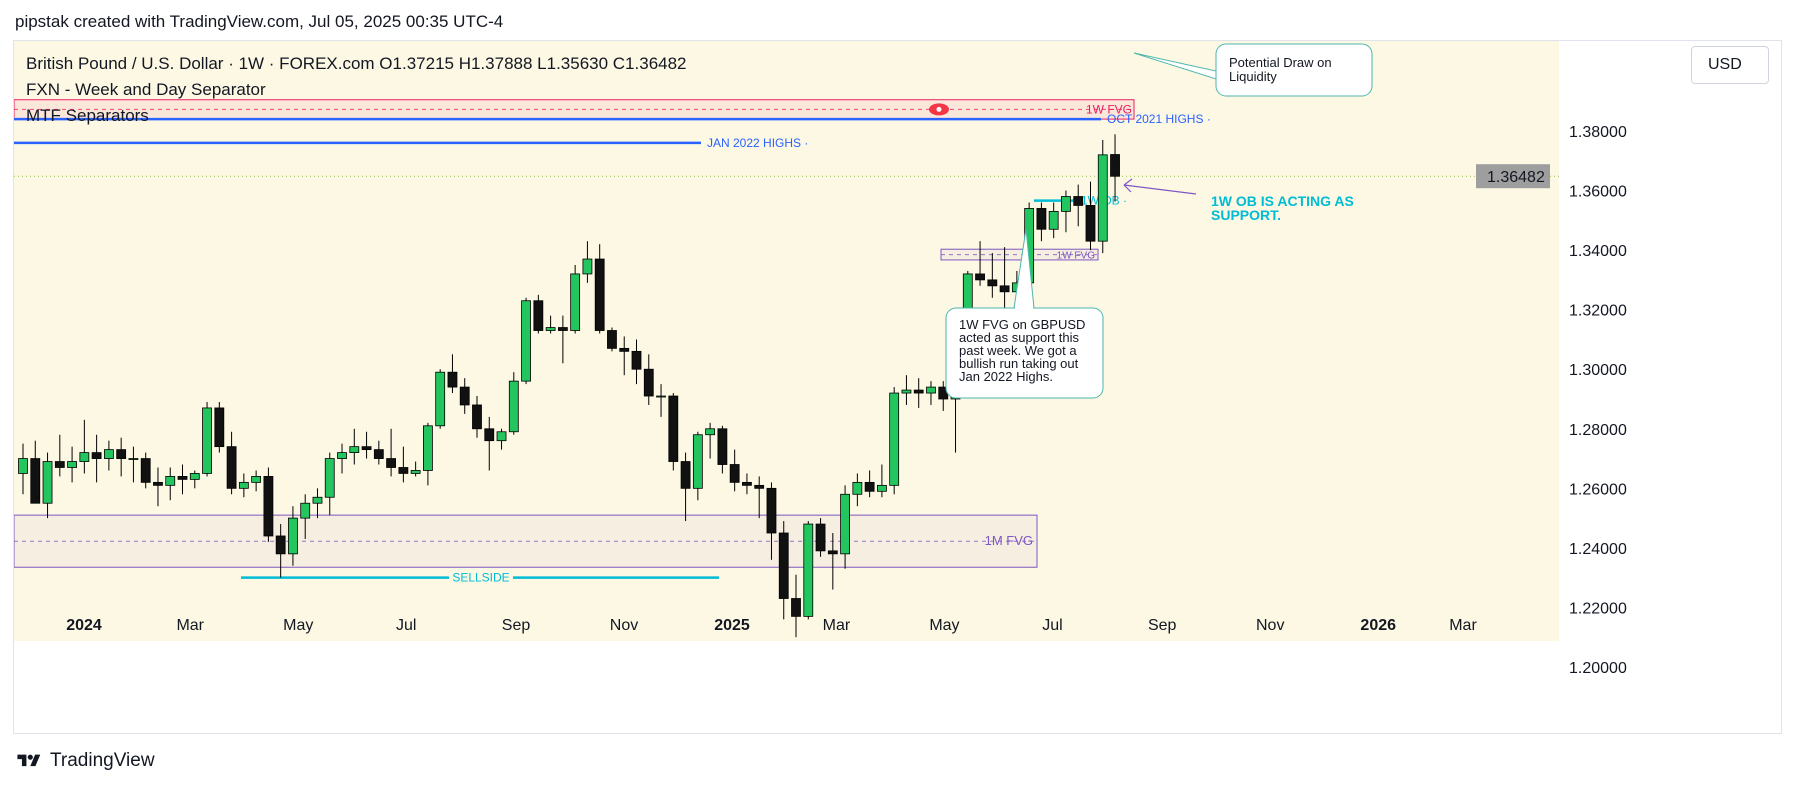 The height and width of the screenshot is (787, 1793). Describe the element at coordinates (1598, 132) in the screenshot. I see `price-tick-label: 1.38000` at that location.